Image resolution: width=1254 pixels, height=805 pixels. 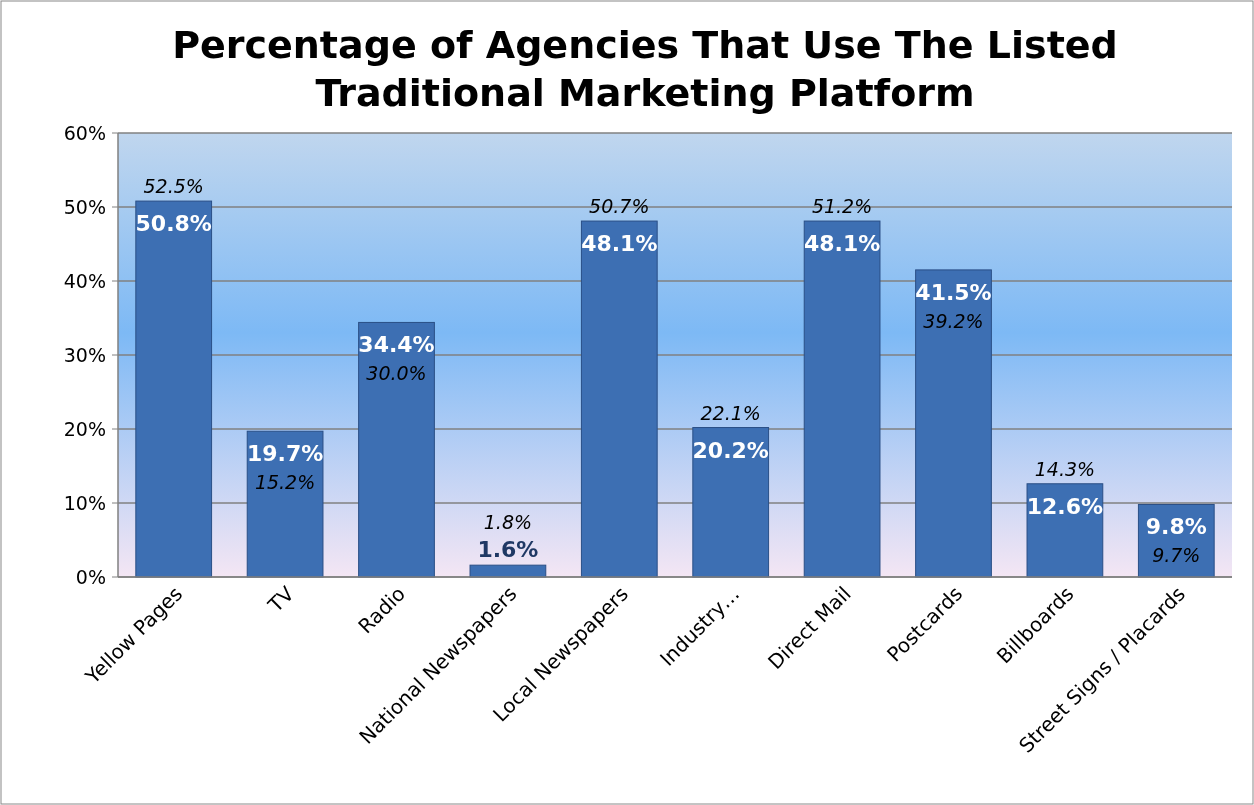 What do you see at coordinates (396, 373) in the screenshot?
I see `annotation: 30.0%` at bounding box center [396, 373].